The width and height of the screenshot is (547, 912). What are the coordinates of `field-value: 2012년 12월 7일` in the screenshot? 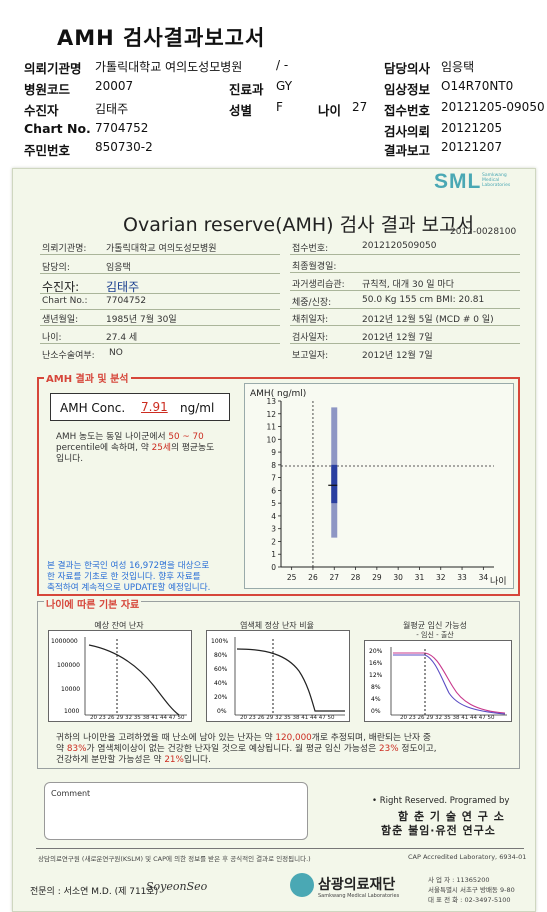 It's located at (397, 356).